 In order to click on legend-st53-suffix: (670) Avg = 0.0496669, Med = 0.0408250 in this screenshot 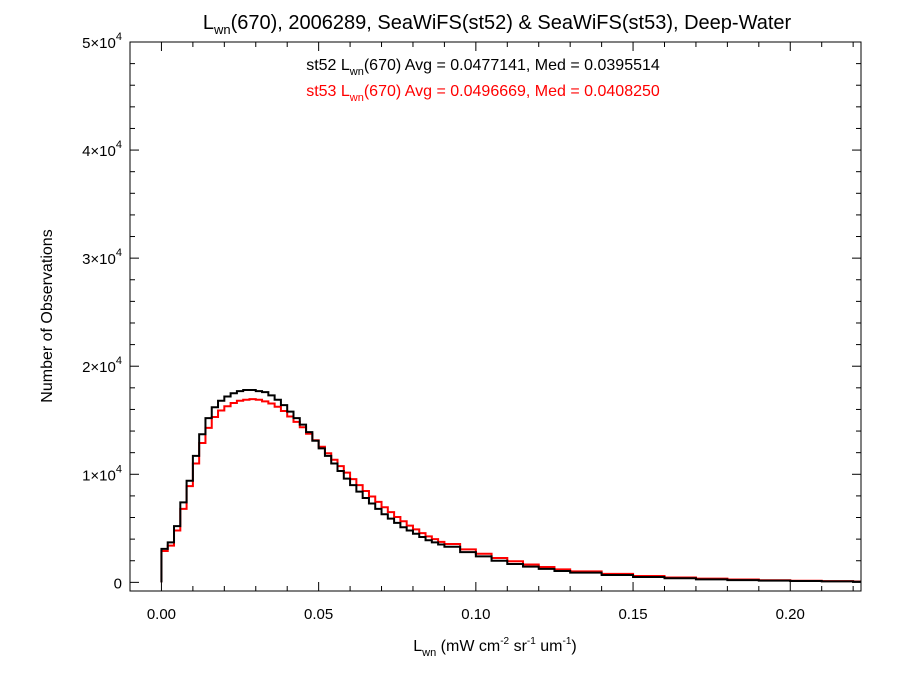, I will do `click(512, 91)`.